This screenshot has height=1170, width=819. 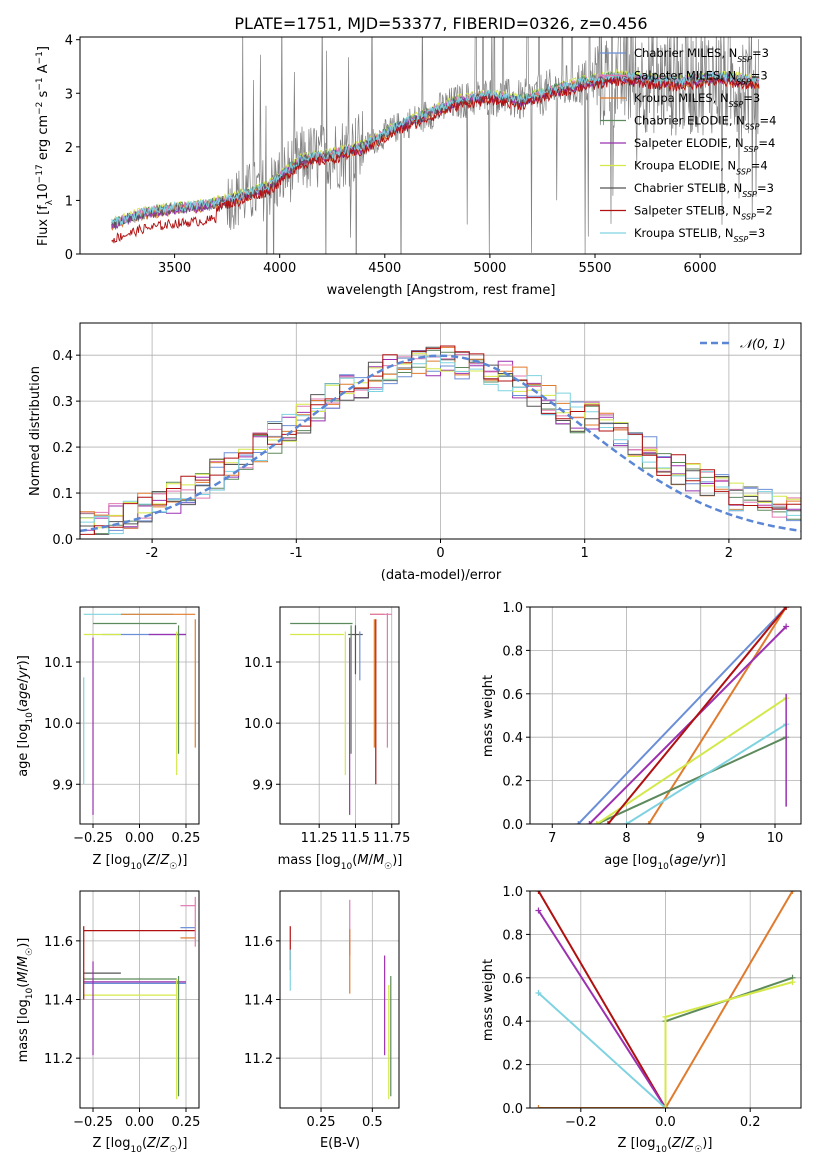 I want to click on legend-label: Kroupa MILES, NSSP=3, so click(x=697, y=100).